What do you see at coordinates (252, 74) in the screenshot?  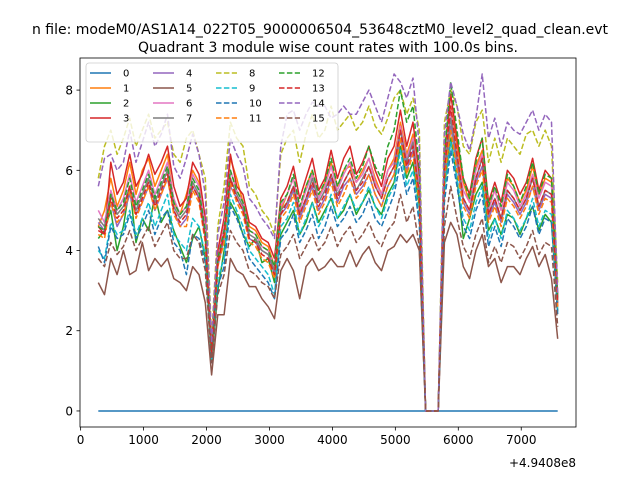 I see `legend-label-8: 8` at bounding box center [252, 74].